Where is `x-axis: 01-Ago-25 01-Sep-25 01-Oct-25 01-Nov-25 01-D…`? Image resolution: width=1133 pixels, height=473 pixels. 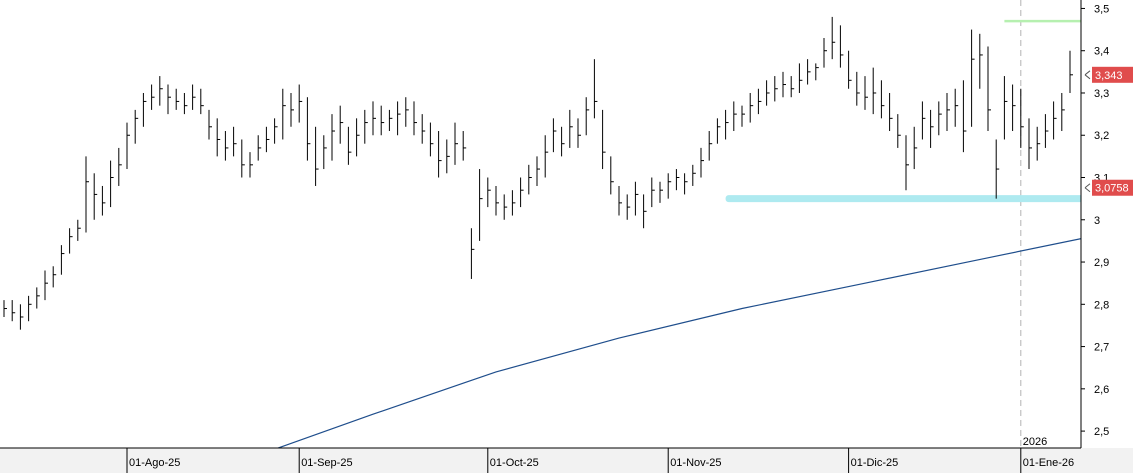
x-axis: 01-Ago-25 01-Sep-25 01-Oct-25 01-Nov-25 01-D… is located at coordinates (566, 460).